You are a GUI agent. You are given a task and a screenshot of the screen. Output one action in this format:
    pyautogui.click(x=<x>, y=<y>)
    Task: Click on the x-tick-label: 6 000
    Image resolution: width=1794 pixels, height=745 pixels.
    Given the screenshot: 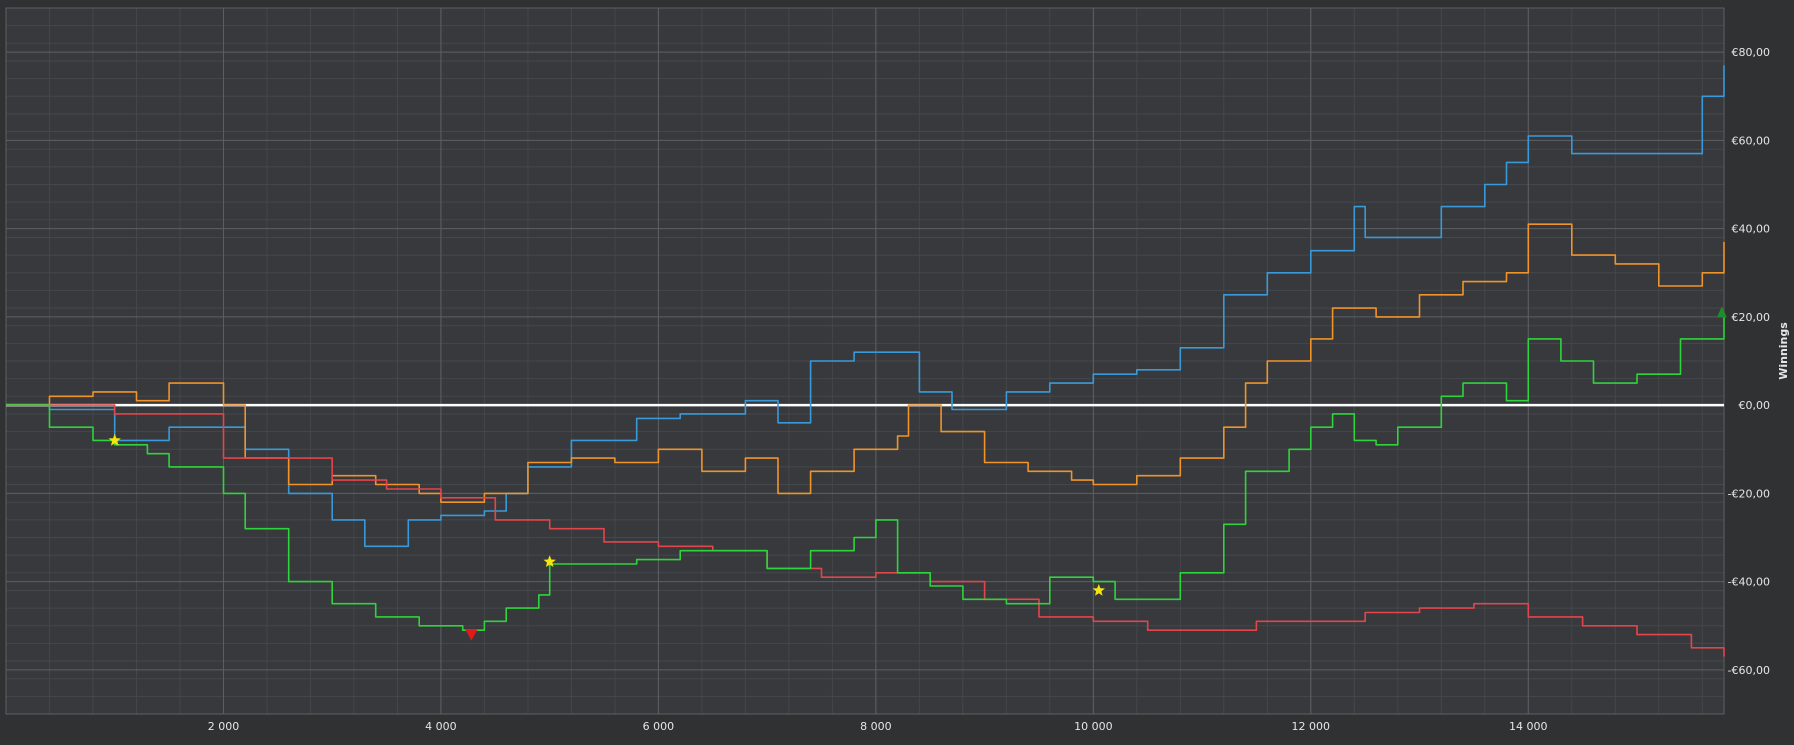 What is the action you would take?
    pyautogui.click(x=659, y=726)
    